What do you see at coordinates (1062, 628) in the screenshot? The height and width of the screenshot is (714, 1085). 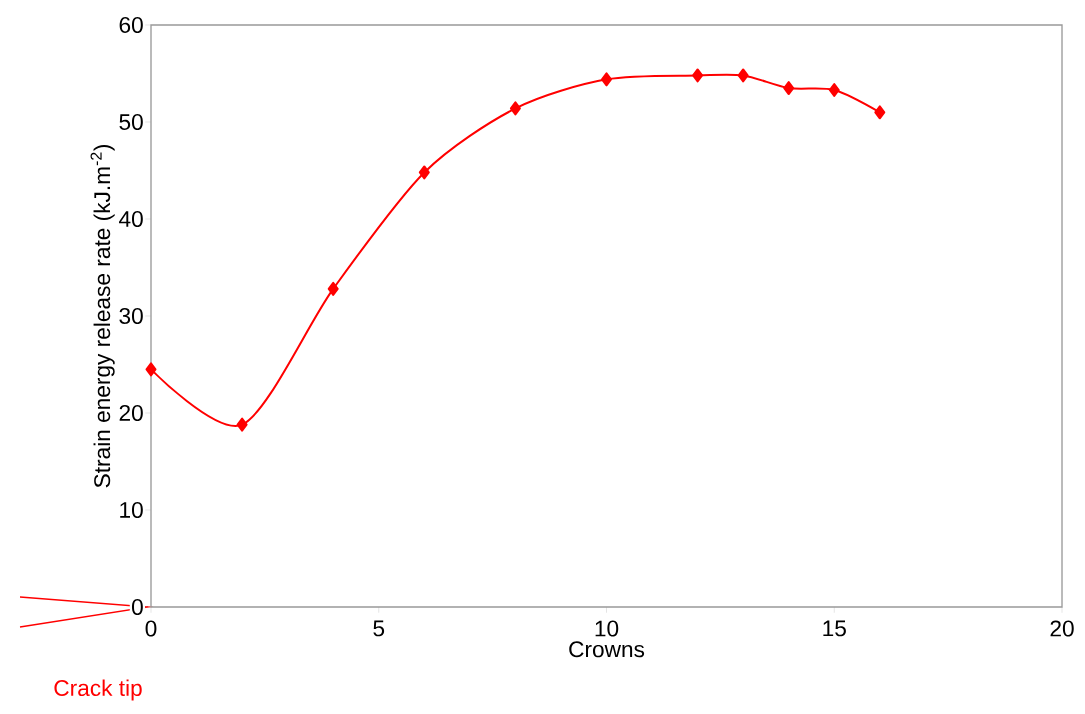 I see `x-tick-label: 20` at bounding box center [1062, 628].